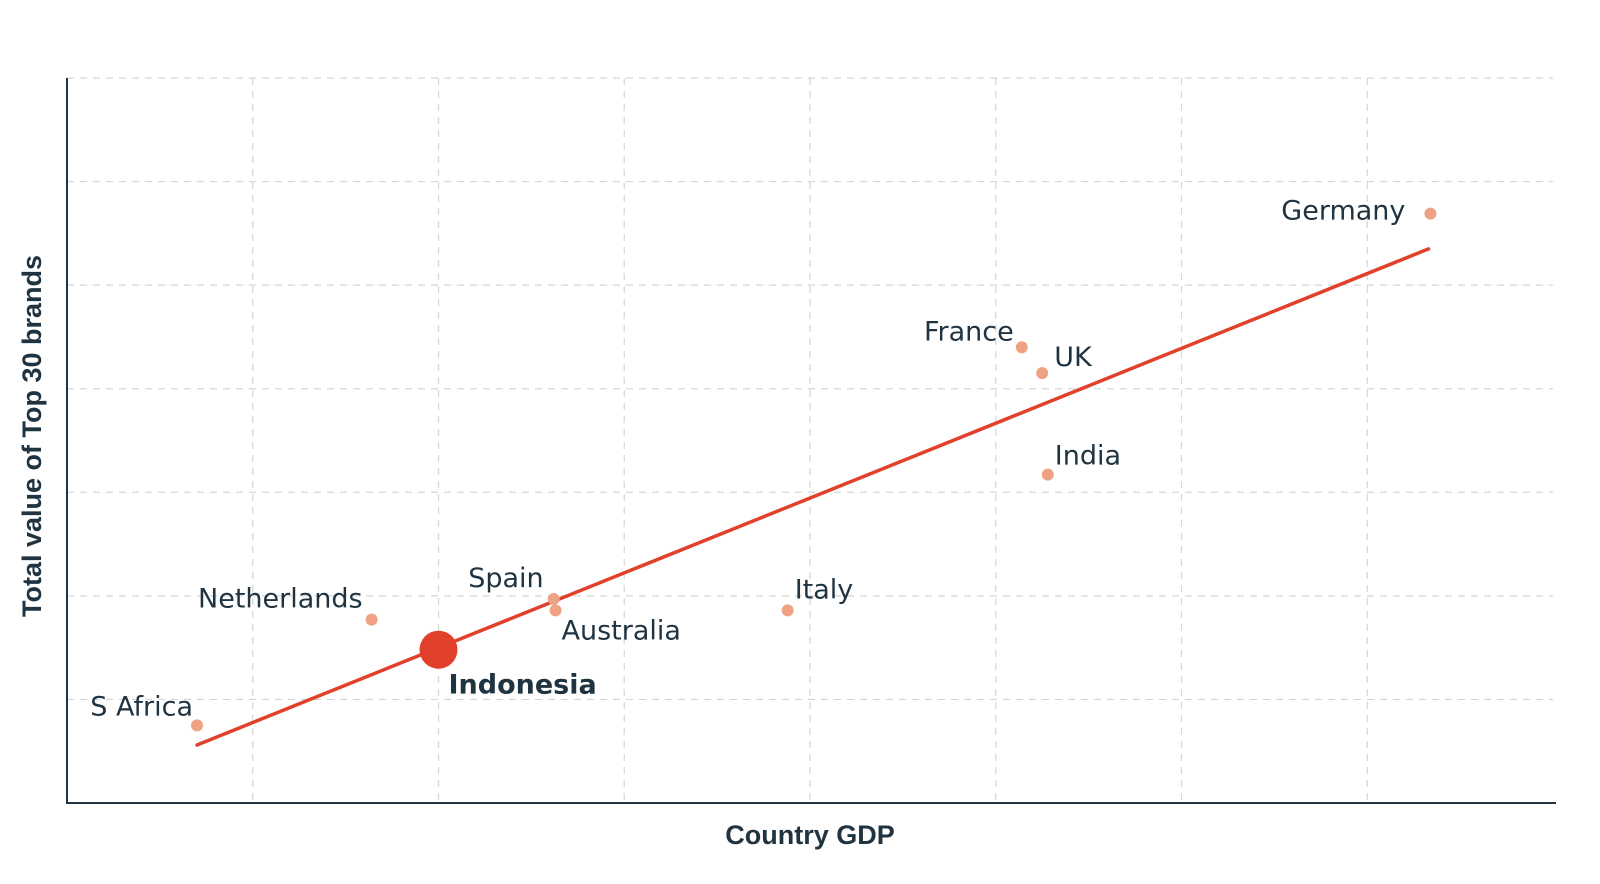 This screenshot has width=1600, height=884. Describe the element at coordinates (555, 610) in the screenshot. I see `point-australia` at that location.